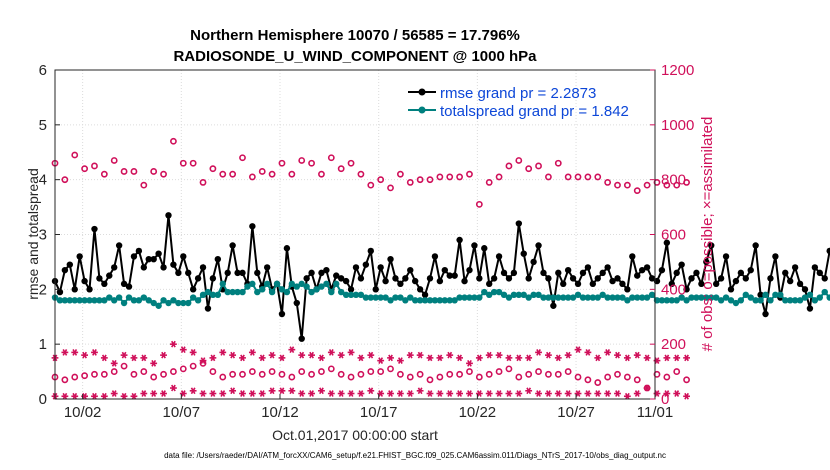  I want to click on y-tick-label-left: 4, so click(43, 180).